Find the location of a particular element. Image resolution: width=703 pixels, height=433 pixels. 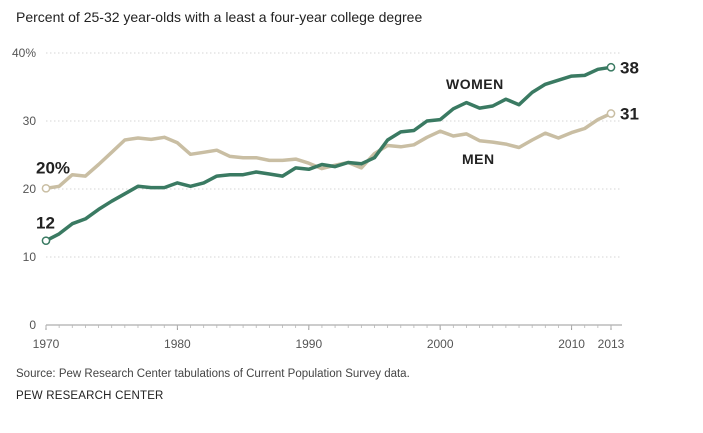

start-value-label-women: 12 is located at coordinates (45, 223).